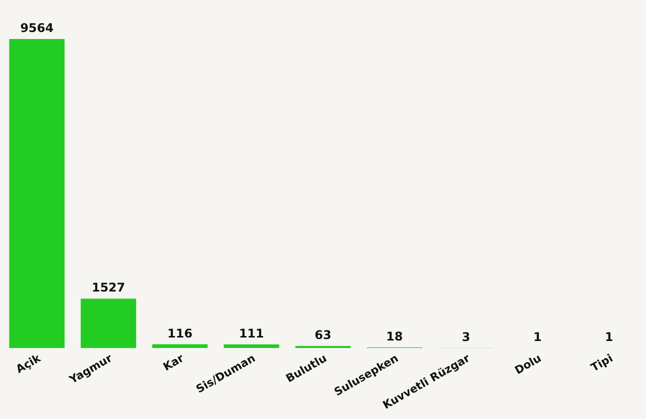 The width and height of the screenshot is (646, 419). I want to click on data-label: 18, so click(394, 336).